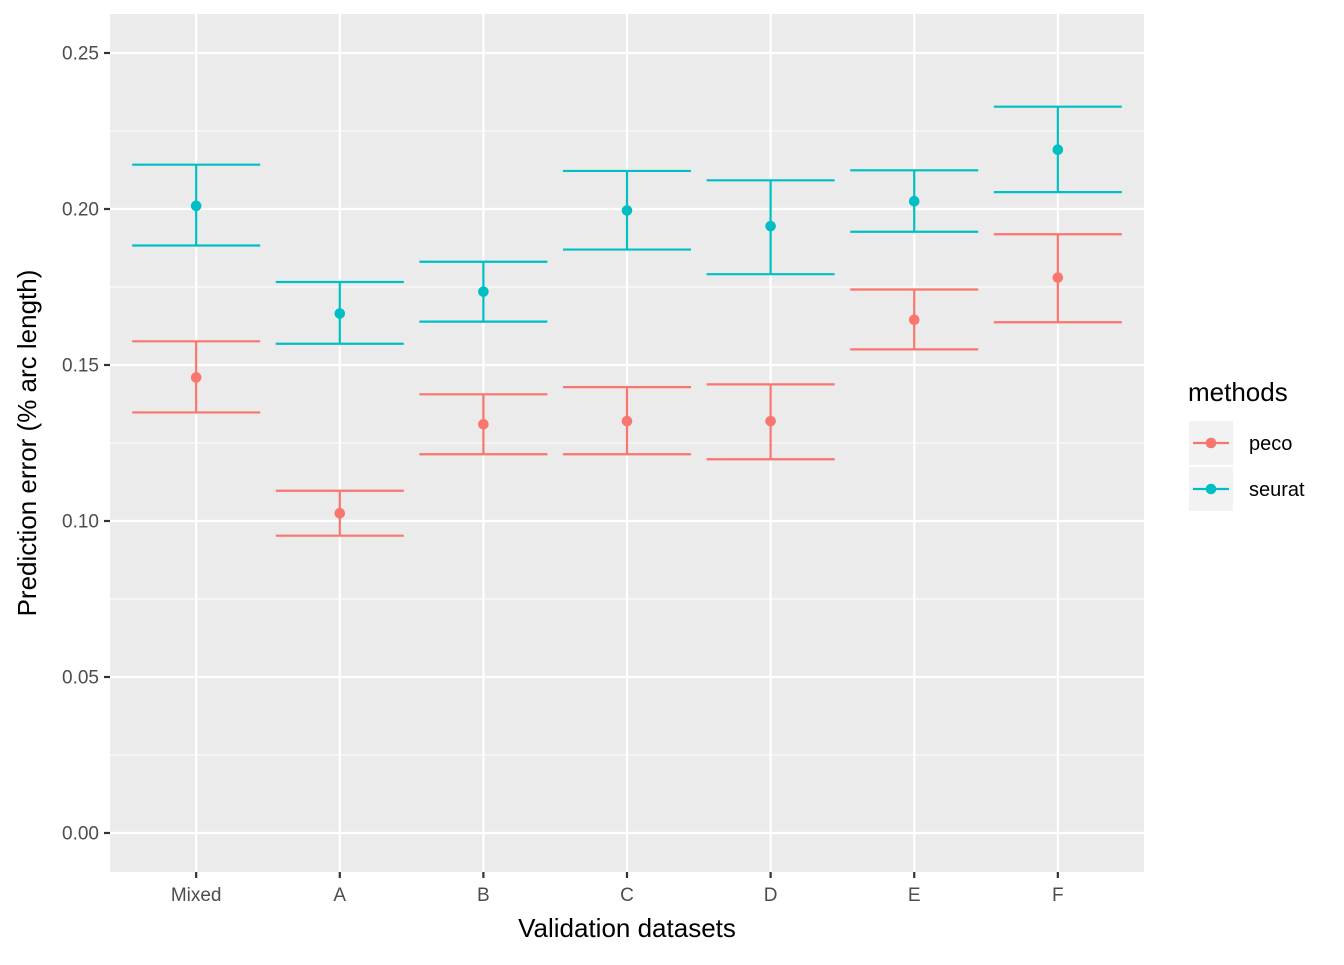 The width and height of the screenshot is (1344, 965). What do you see at coordinates (483, 895) in the screenshot?
I see `x-tick-label: B` at bounding box center [483, 895].